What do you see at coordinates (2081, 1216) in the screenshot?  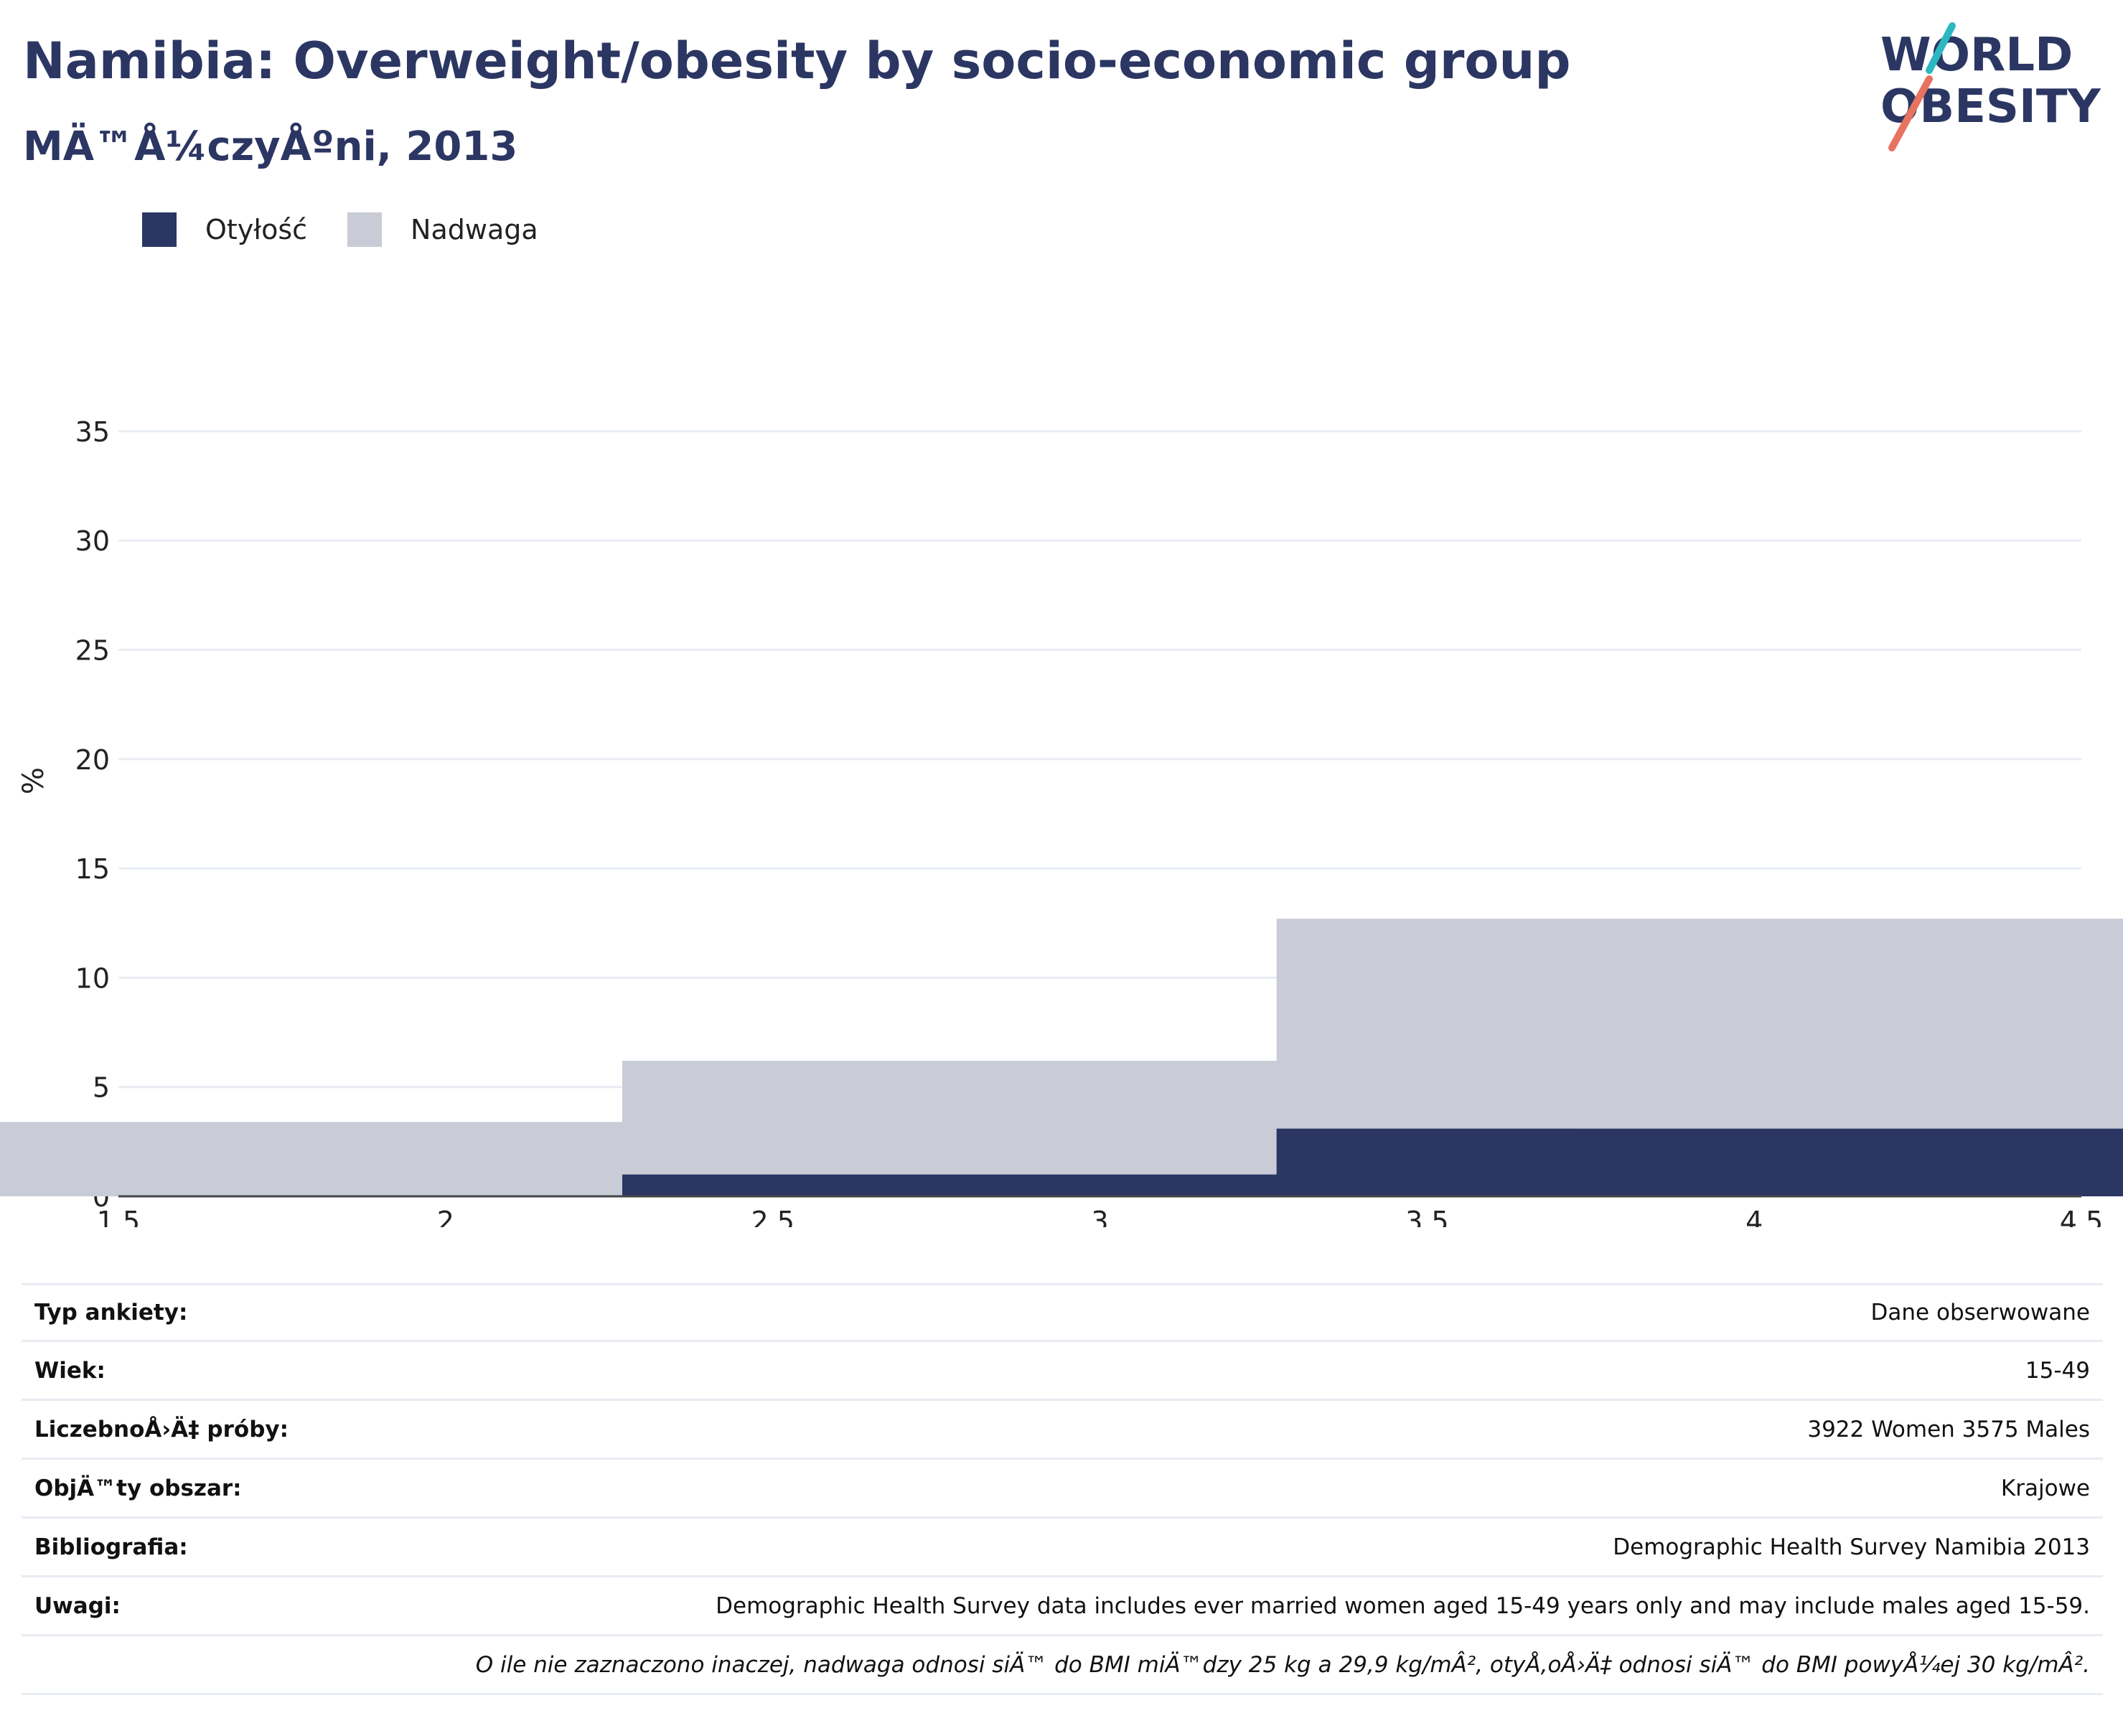 I see `x-tick-label: 4.5` at bounding box center [2081, 1216].